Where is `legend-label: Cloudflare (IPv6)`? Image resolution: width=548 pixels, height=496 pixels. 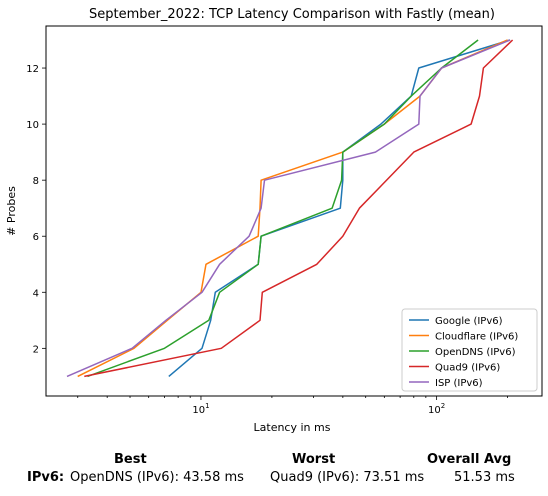
legend-label: Cloudflare (IPv6) is located at coordinates (476, 337).